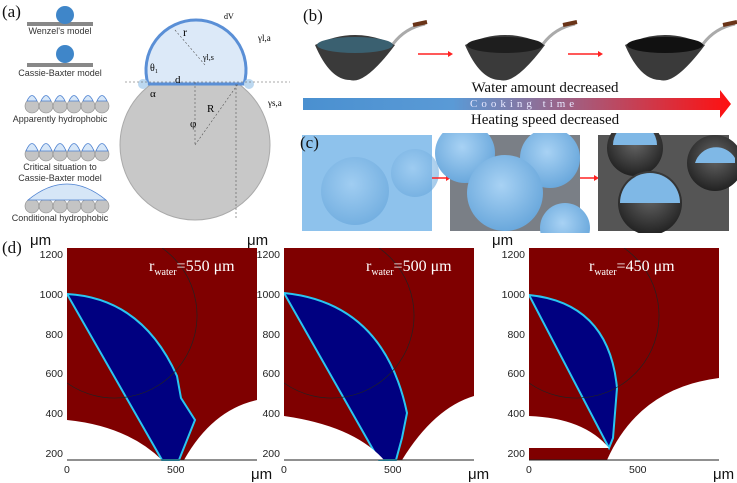 The width and height of the screenshot is (737, 483). Describe the element at coordinates (154, 68) in the screenshot. I see `symbol-theta1: θ₁` at that location.